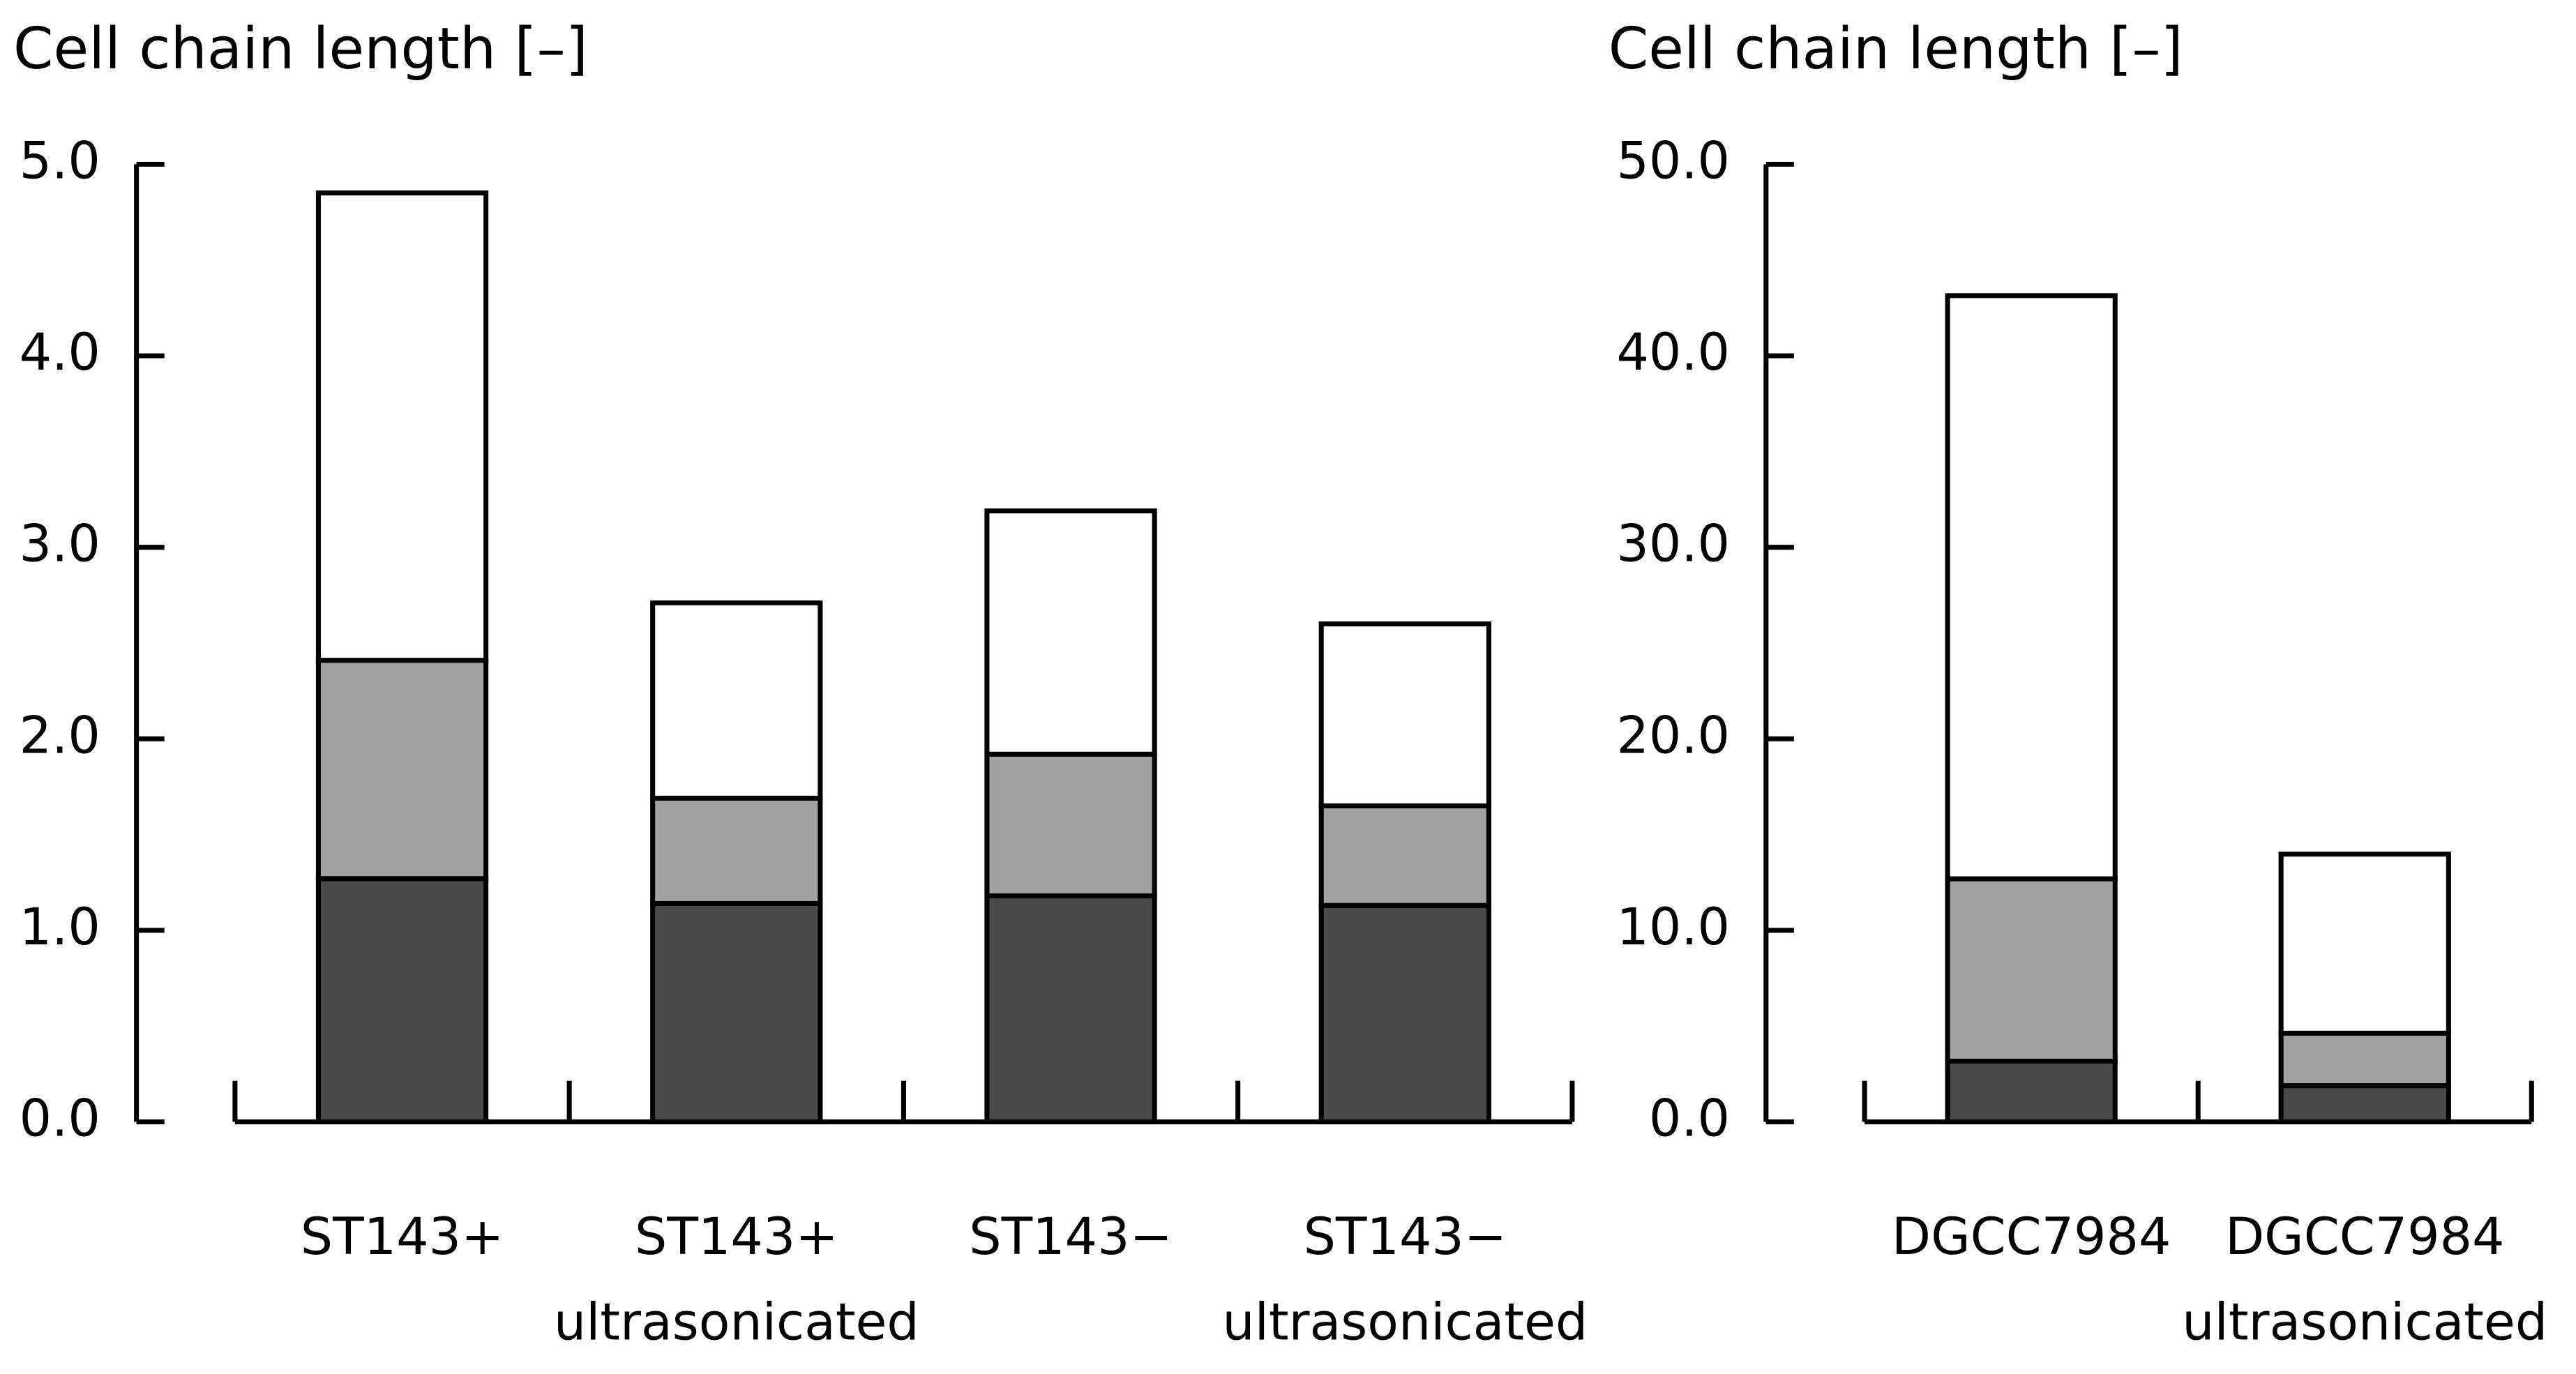 This screenshot has width=2576, height=1374. What do you see at coordinates (60, 735) in the screenshot?
I see `y-tick-label: 2.0` at bounding box center [60, 735].